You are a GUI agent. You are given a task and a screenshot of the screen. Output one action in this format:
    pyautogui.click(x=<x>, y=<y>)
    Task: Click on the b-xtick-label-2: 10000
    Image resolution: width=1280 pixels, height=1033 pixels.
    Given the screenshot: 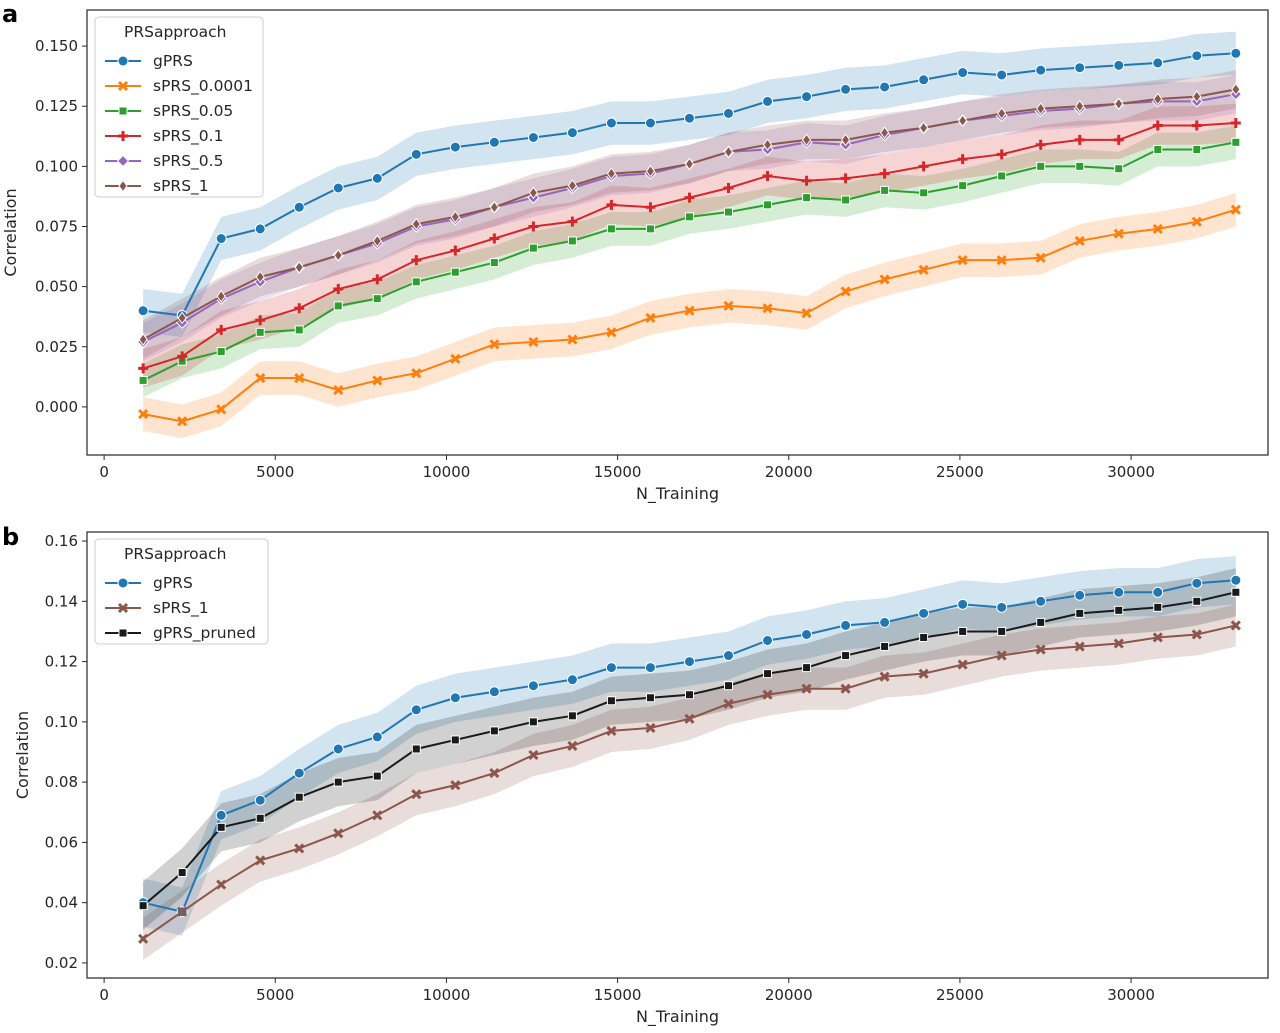 What is the action you would take?
    pyautogui.click(x=447, y=995)
    